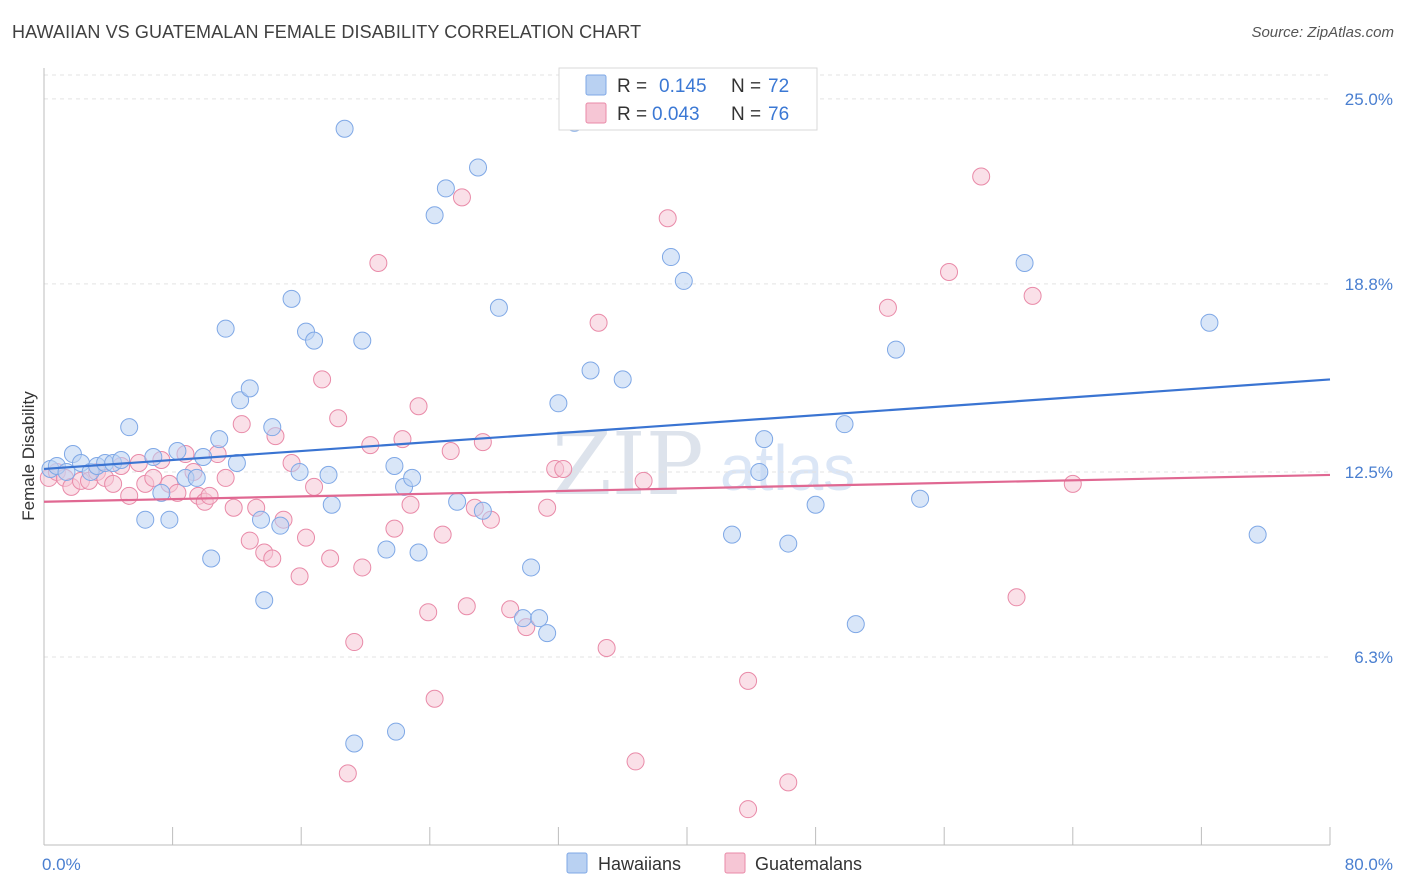  Describe the element at coordinates (632, 114) in the screenshot. I see `legend-r-label-guatemalans: R =` at that location.